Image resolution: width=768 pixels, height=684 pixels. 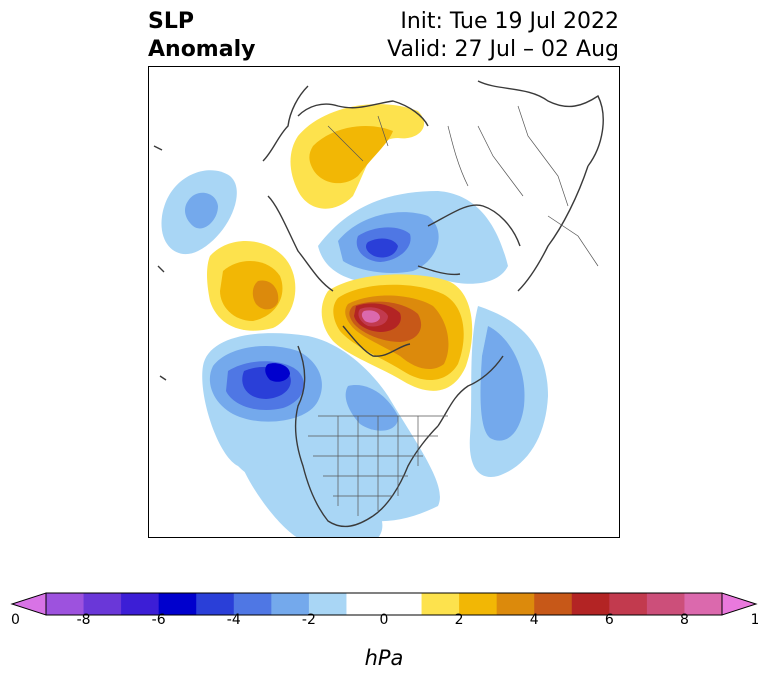 I want to click on colorbar: -10 -8 -6 -4 -2 0 2 4 6 8 10, so click(x=384, y=608).